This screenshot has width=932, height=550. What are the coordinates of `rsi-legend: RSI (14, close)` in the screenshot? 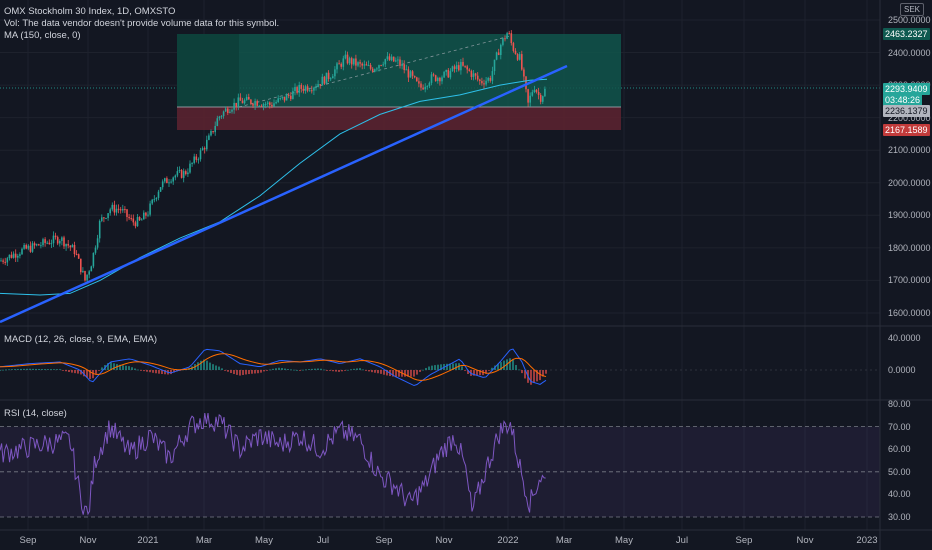 It's located at (35, 413).